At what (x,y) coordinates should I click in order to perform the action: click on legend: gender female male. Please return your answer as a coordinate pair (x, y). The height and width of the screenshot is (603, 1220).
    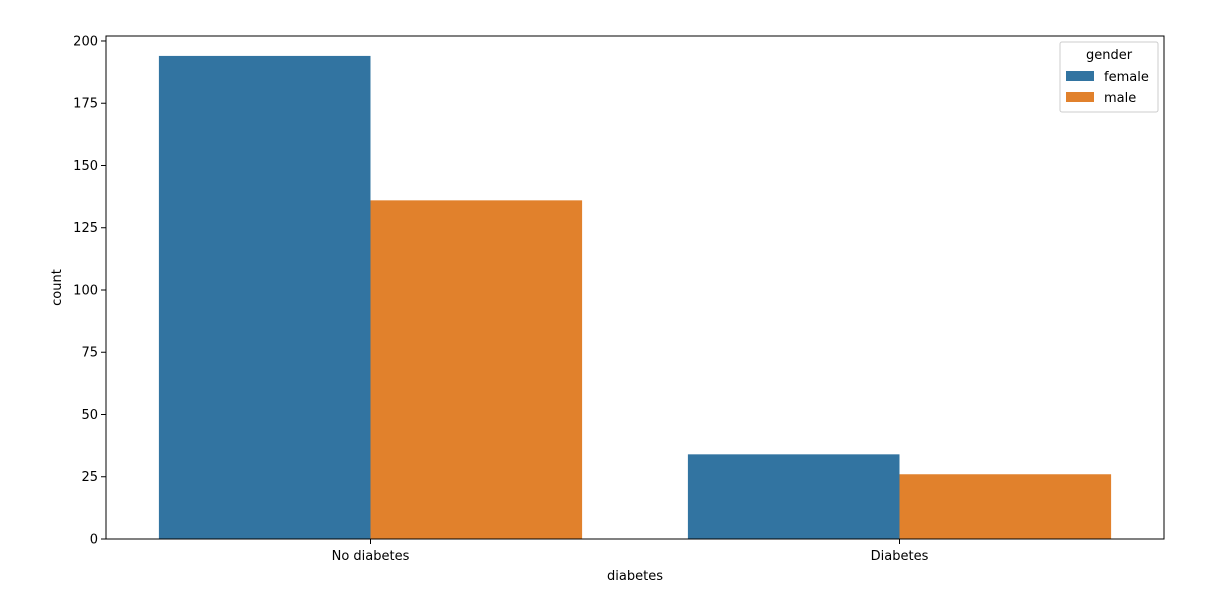
    Looking at the image, I should click on (1109, 77).